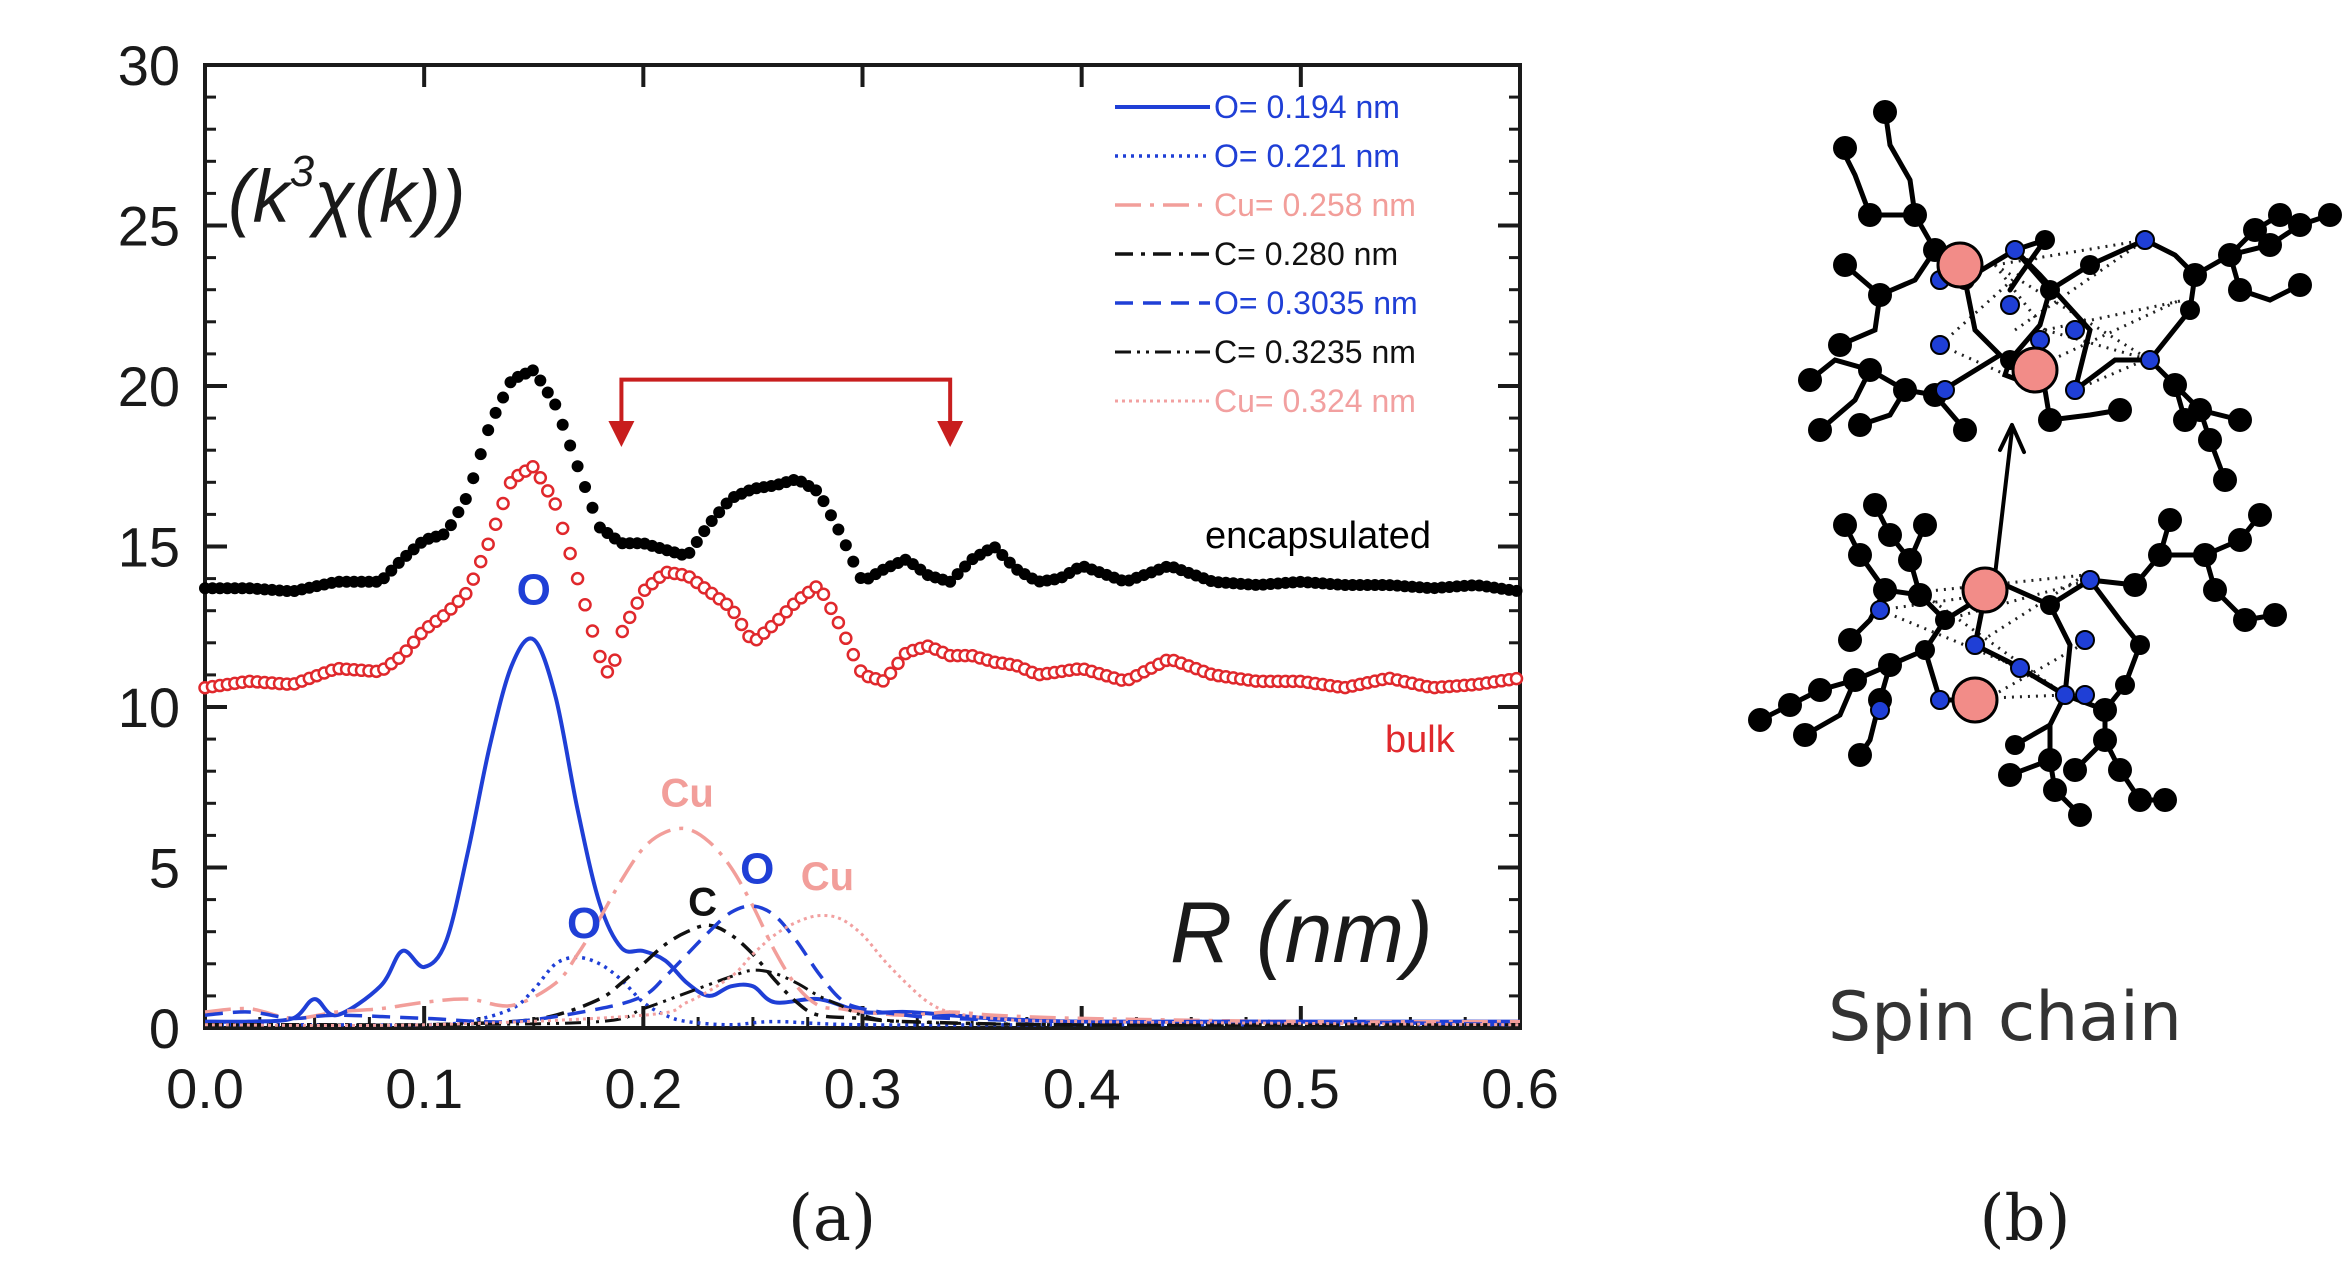 The image size is (2348, 1276). What do you see at coordinates (621, 433) in the screenshot?
I see `arrow-head-left` at bounding box center [621, 433].